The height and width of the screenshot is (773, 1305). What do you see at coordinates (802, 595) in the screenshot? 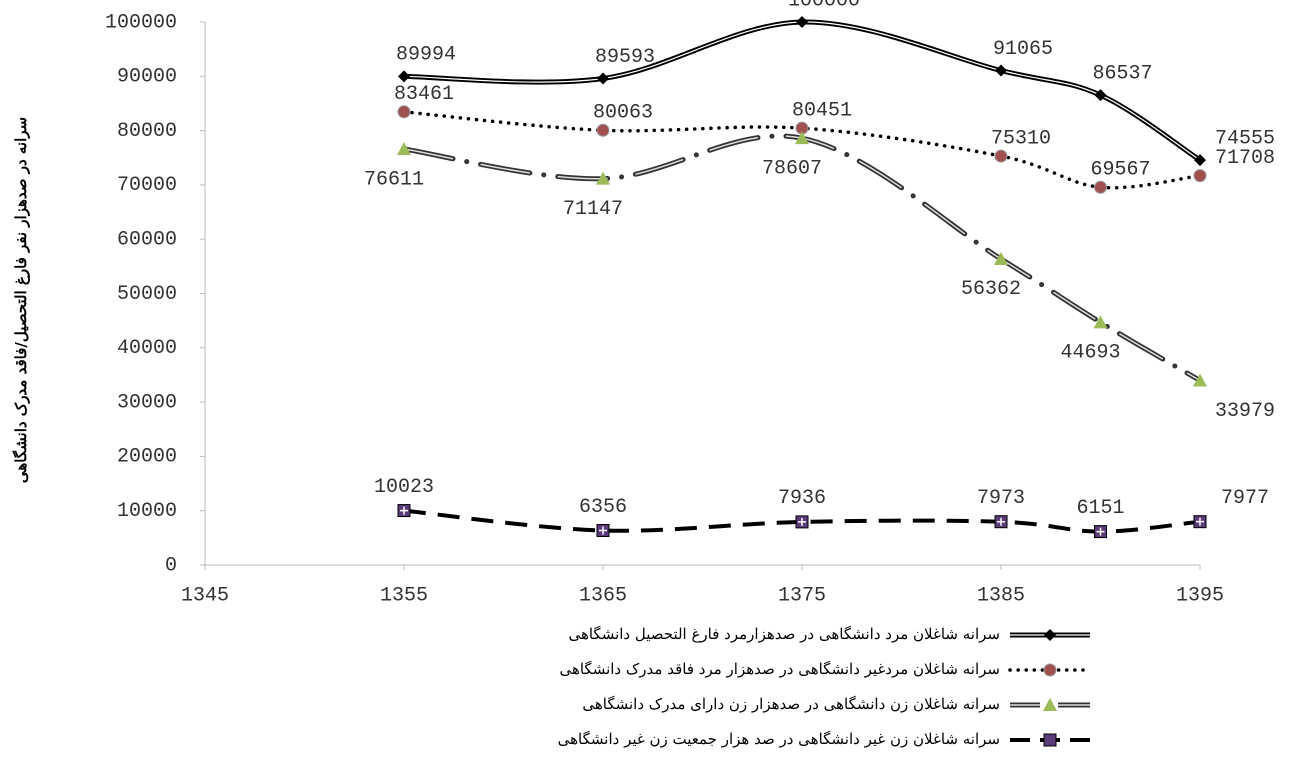
I see `x-tick-label: 1375` at bounding box center [802, 595].